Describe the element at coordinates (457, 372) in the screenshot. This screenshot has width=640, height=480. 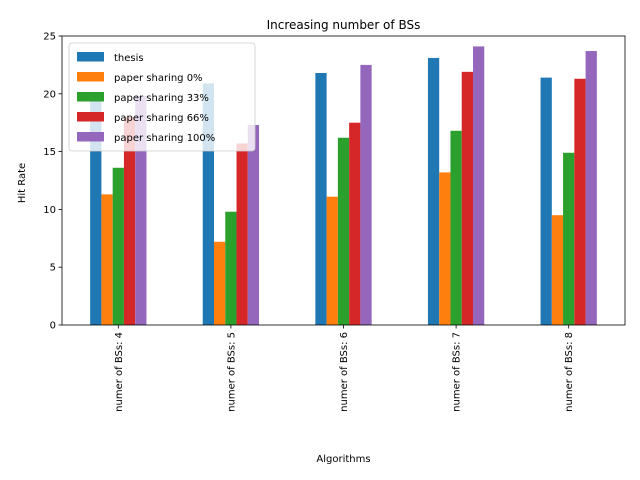
I see `x-tick-label: numer of BSs: 7` at that location.